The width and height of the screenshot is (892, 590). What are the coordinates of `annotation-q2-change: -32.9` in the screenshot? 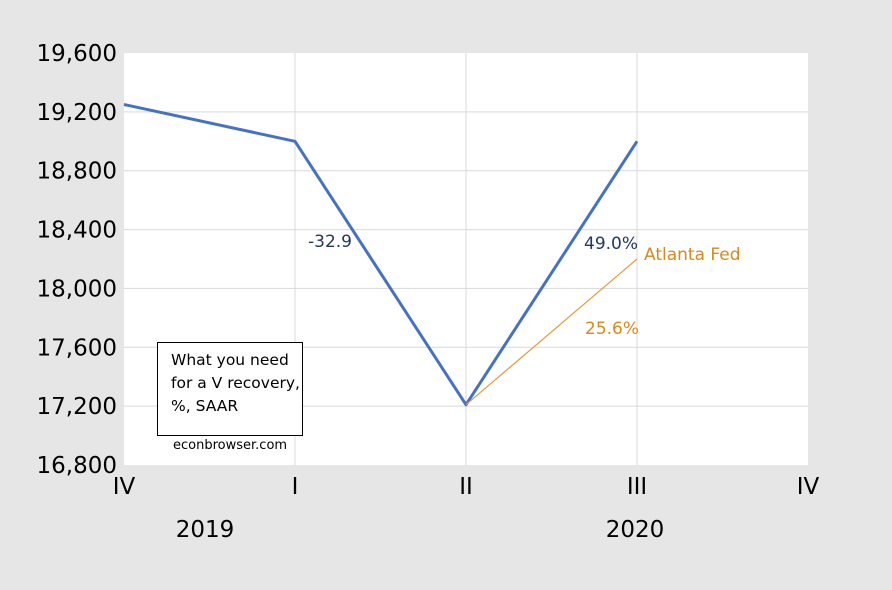 It's located at (330, 242).